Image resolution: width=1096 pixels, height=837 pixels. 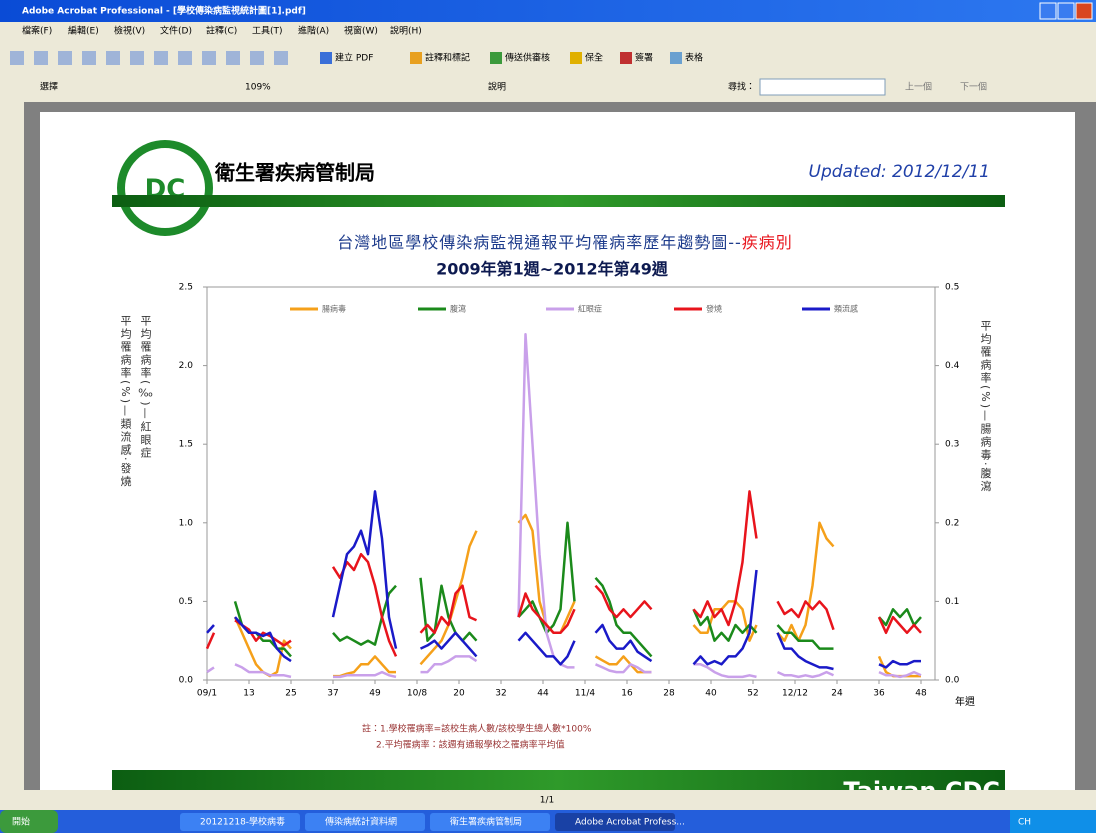 I want to click on chart-title: 台灣地區學校傳染病監視通報平均罹病率歷年趨勢圖--疾病別, so click(x=565, y=242).